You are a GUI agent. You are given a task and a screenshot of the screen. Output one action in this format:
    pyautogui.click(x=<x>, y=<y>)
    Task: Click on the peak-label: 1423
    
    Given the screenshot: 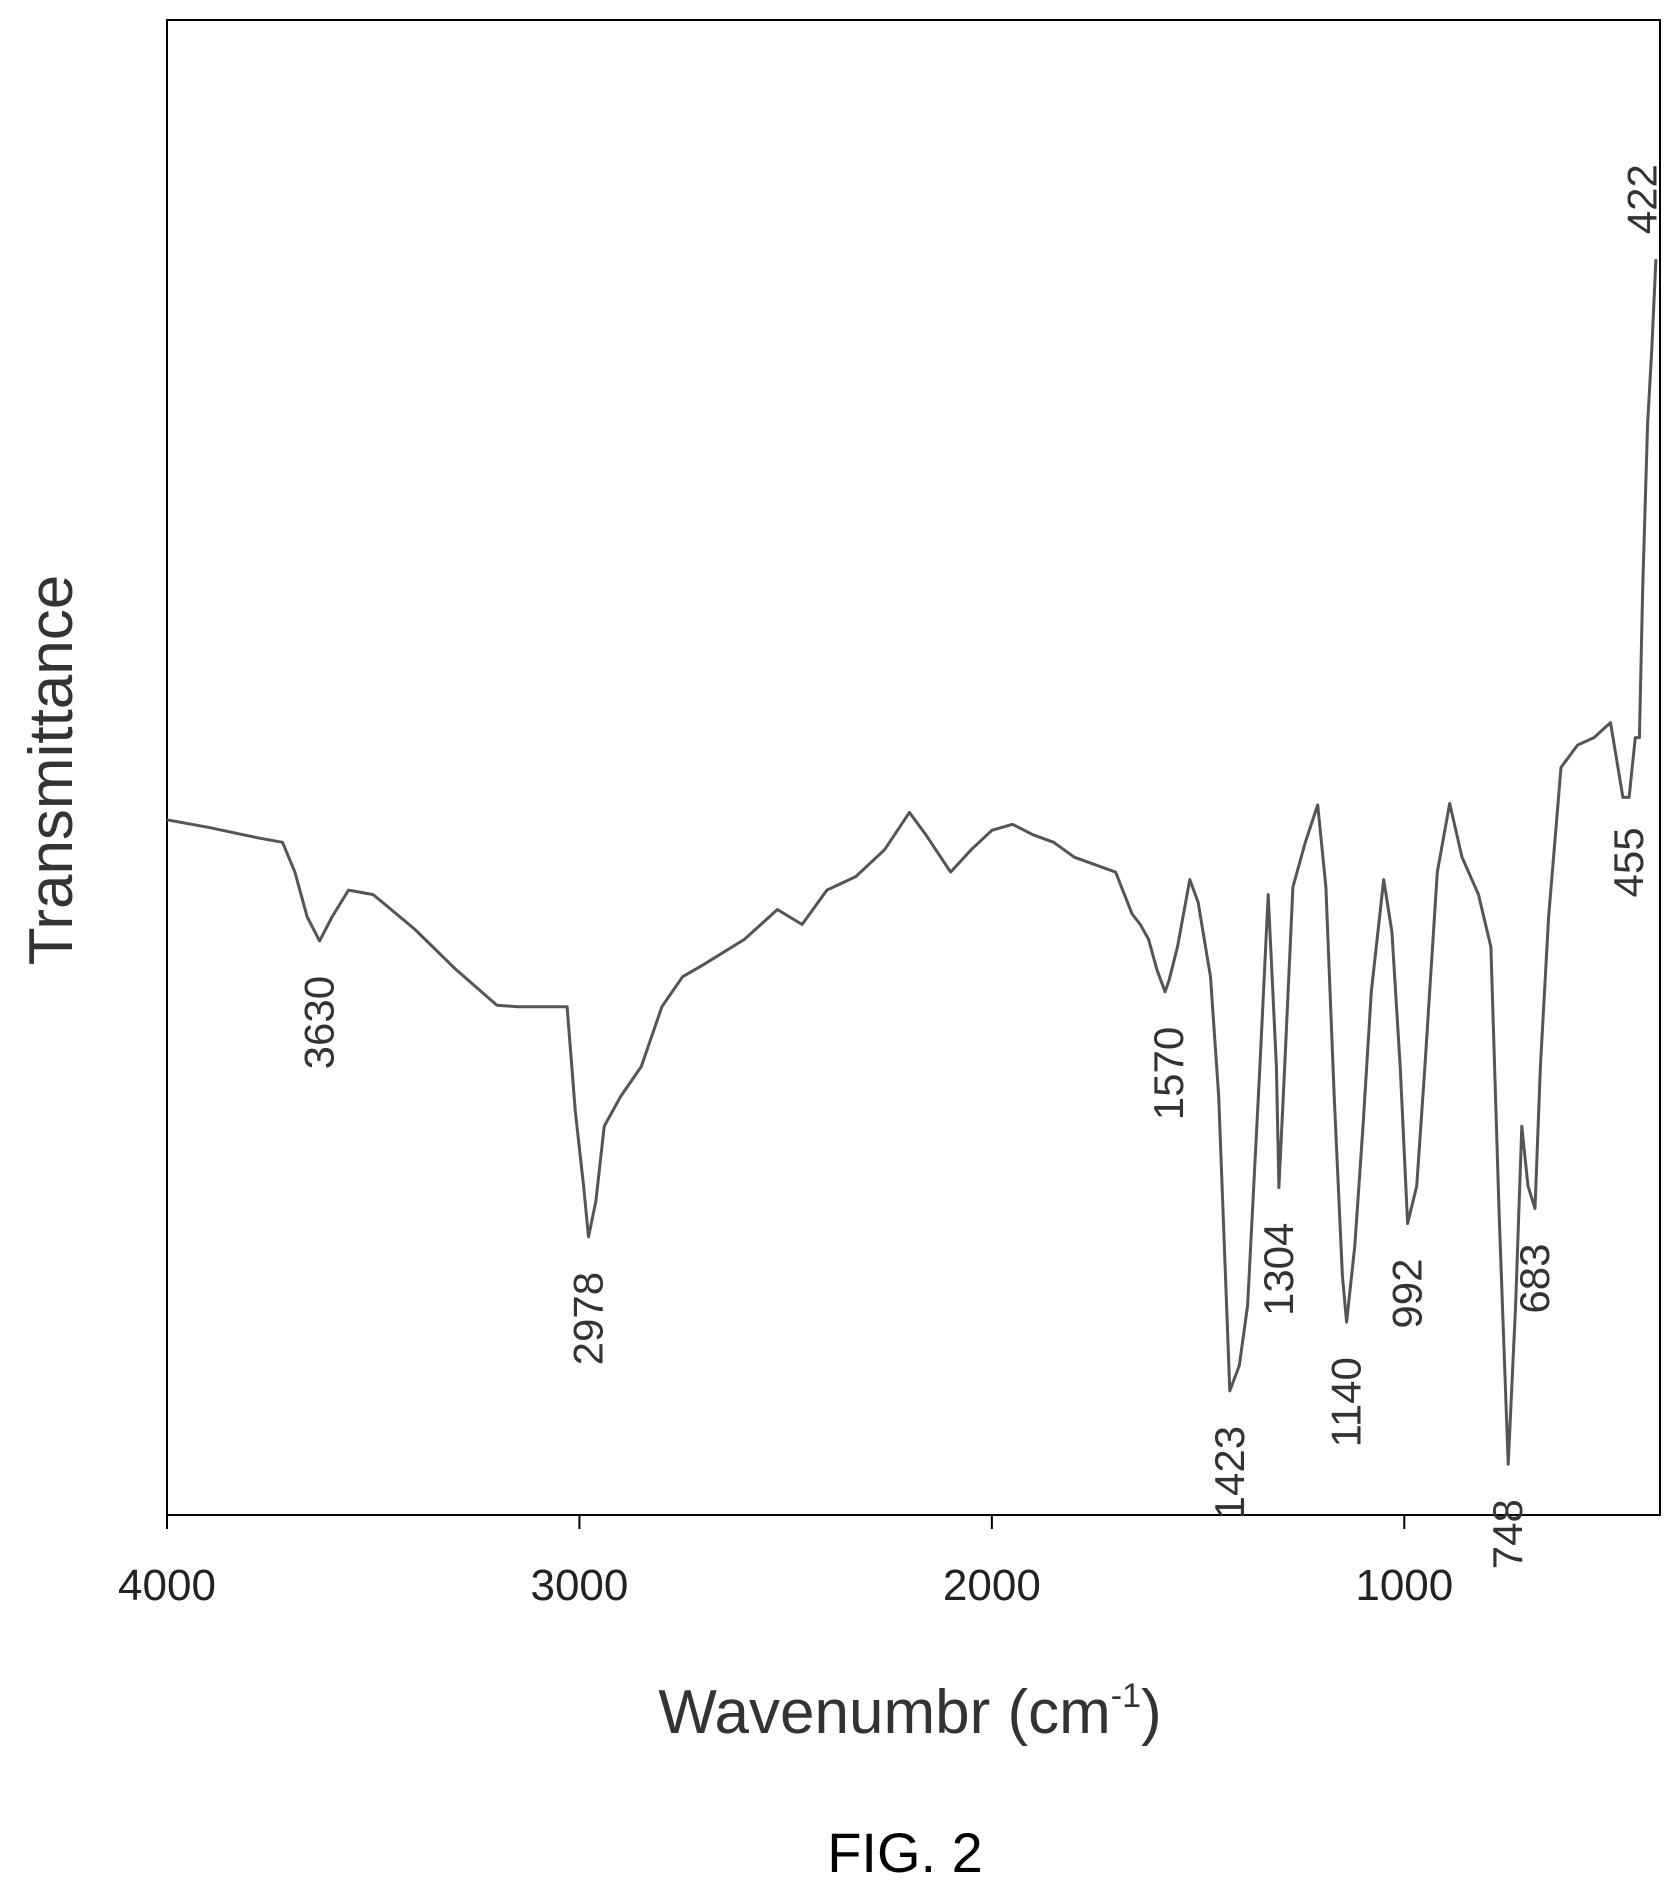 What is the action you would take?
    pyautogui.click(x=1229, y=1472)
    